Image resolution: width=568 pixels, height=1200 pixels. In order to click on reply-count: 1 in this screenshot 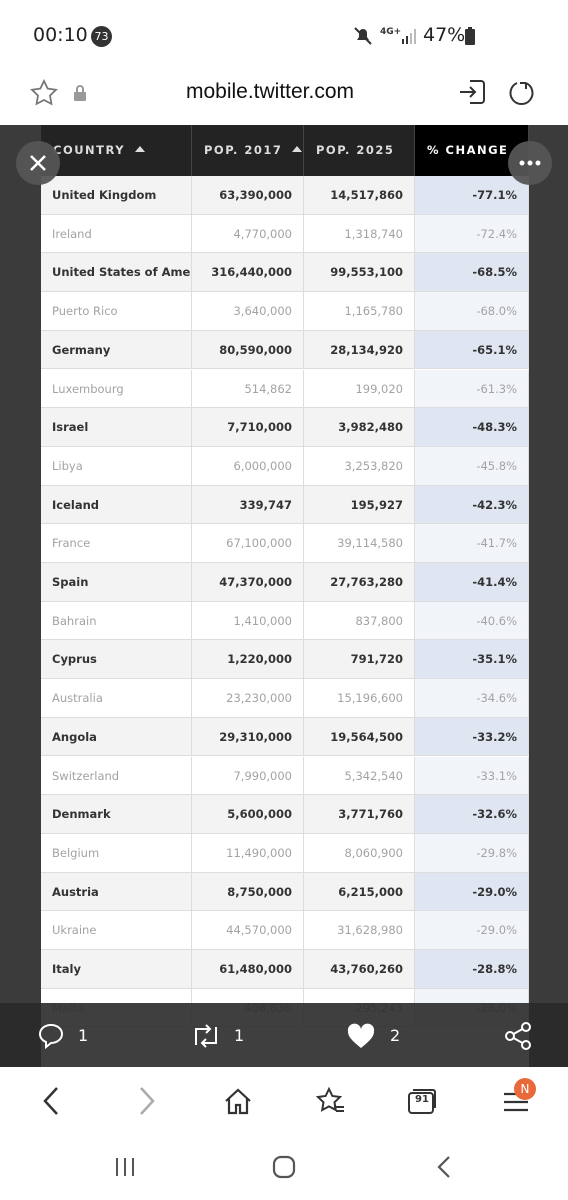, I will do `click(83, 1035)`.